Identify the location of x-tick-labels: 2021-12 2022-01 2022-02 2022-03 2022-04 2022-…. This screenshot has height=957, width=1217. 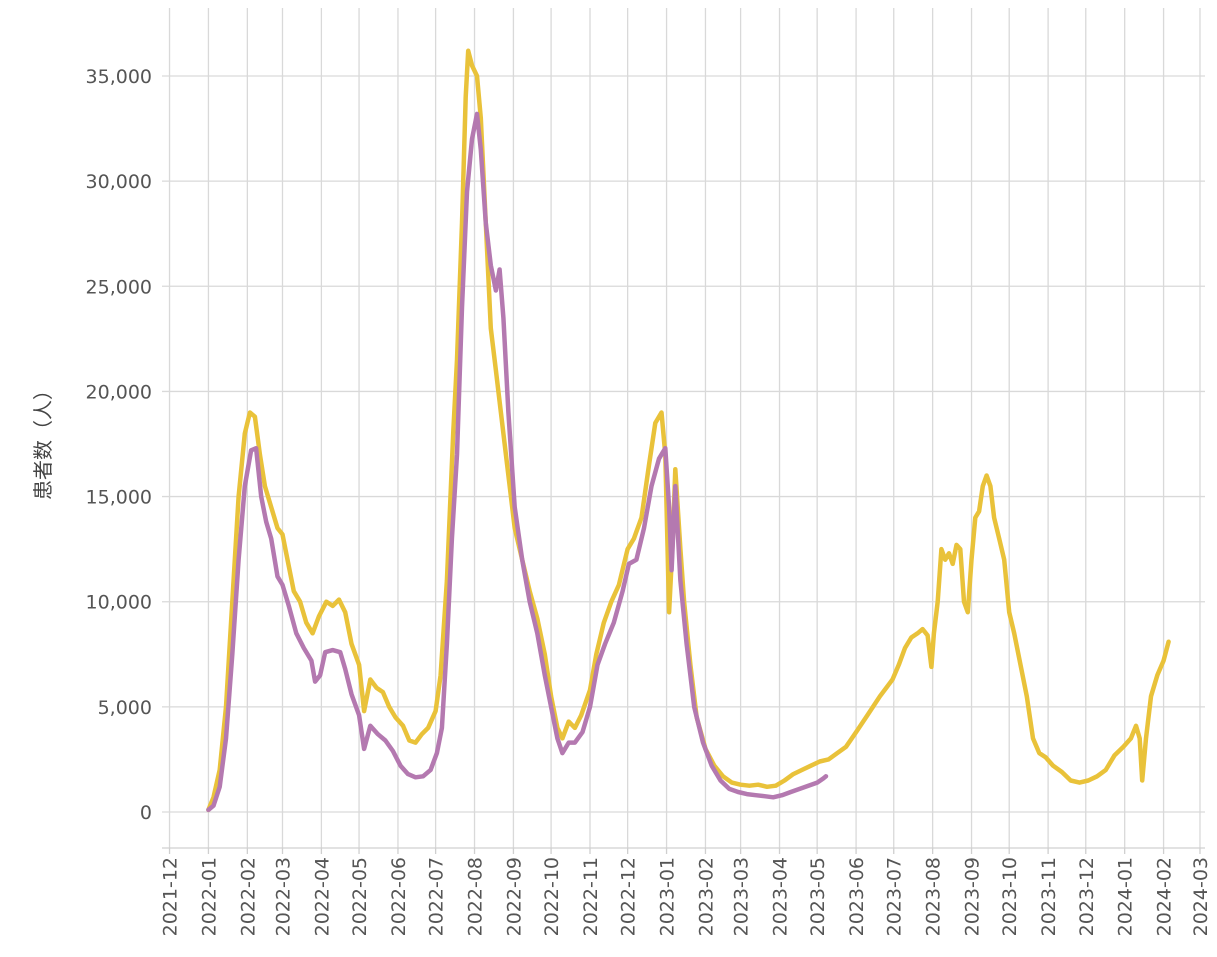
(686, 896).